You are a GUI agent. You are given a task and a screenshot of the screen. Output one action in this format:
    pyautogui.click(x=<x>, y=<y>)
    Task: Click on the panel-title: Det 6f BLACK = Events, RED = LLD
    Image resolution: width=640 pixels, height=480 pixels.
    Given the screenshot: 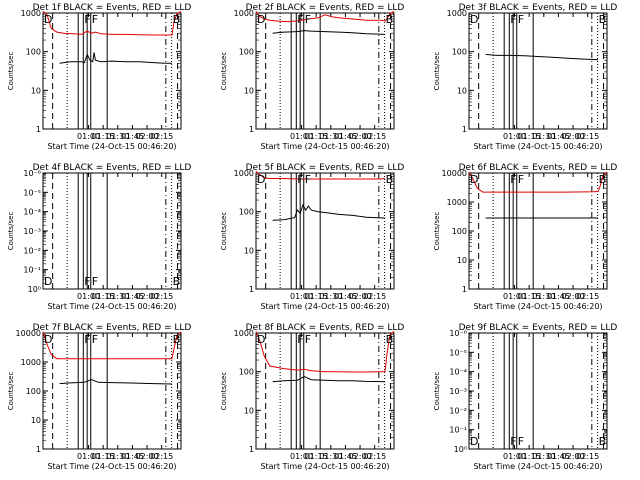 What is the action you would take?
    pyautogui.click(x=538, y=168)
    